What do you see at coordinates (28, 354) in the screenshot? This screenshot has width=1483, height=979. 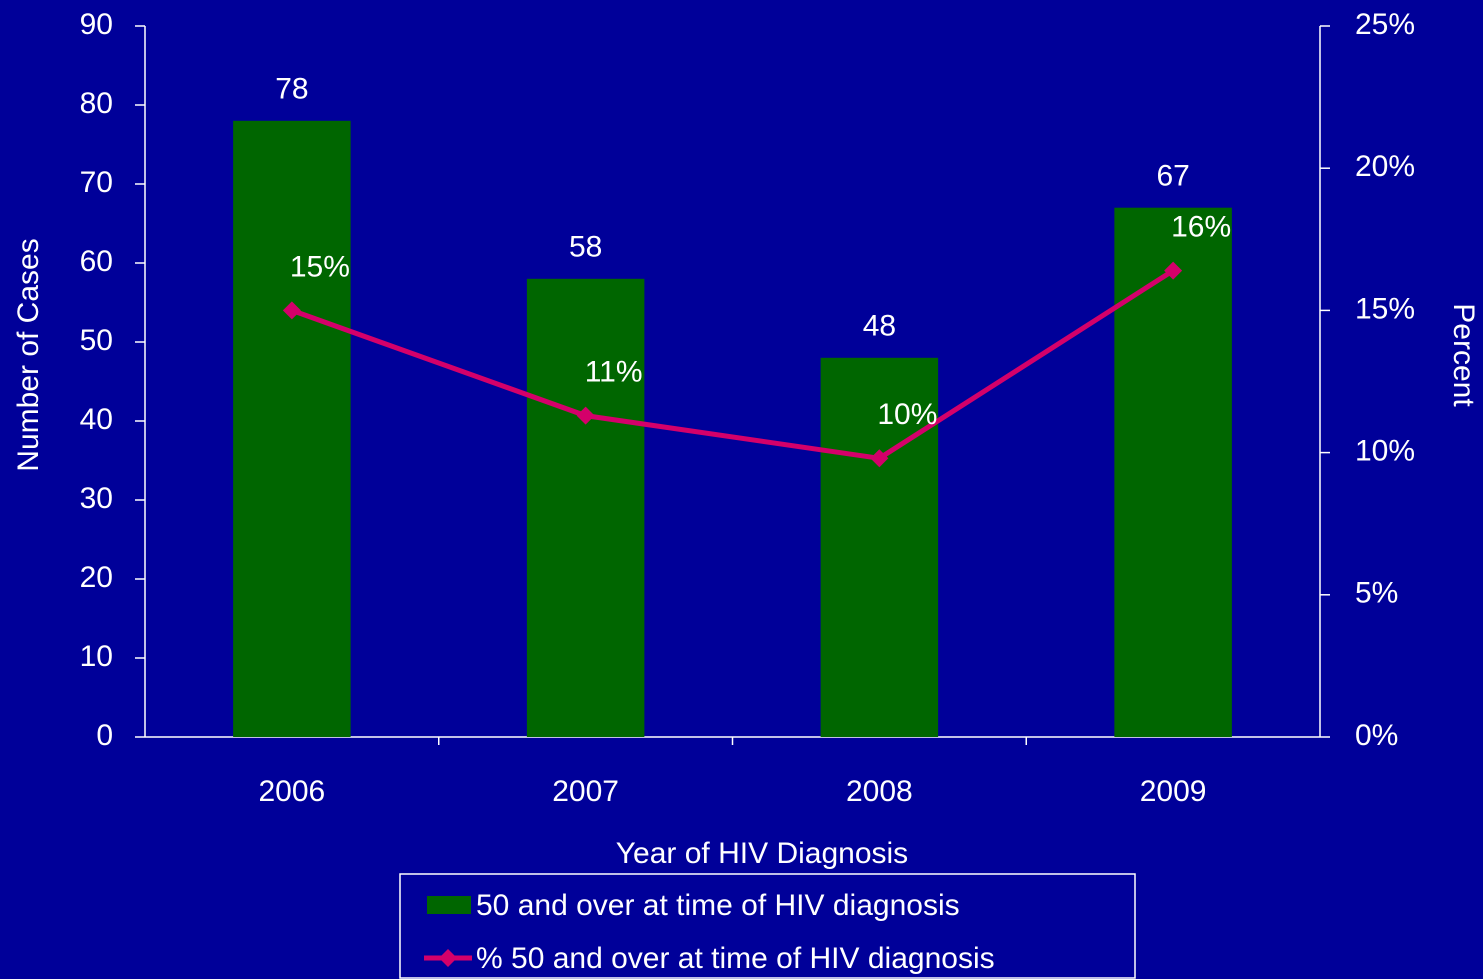 I see `y-axis-title: Number of Cases` at bounding box center [28, 354].